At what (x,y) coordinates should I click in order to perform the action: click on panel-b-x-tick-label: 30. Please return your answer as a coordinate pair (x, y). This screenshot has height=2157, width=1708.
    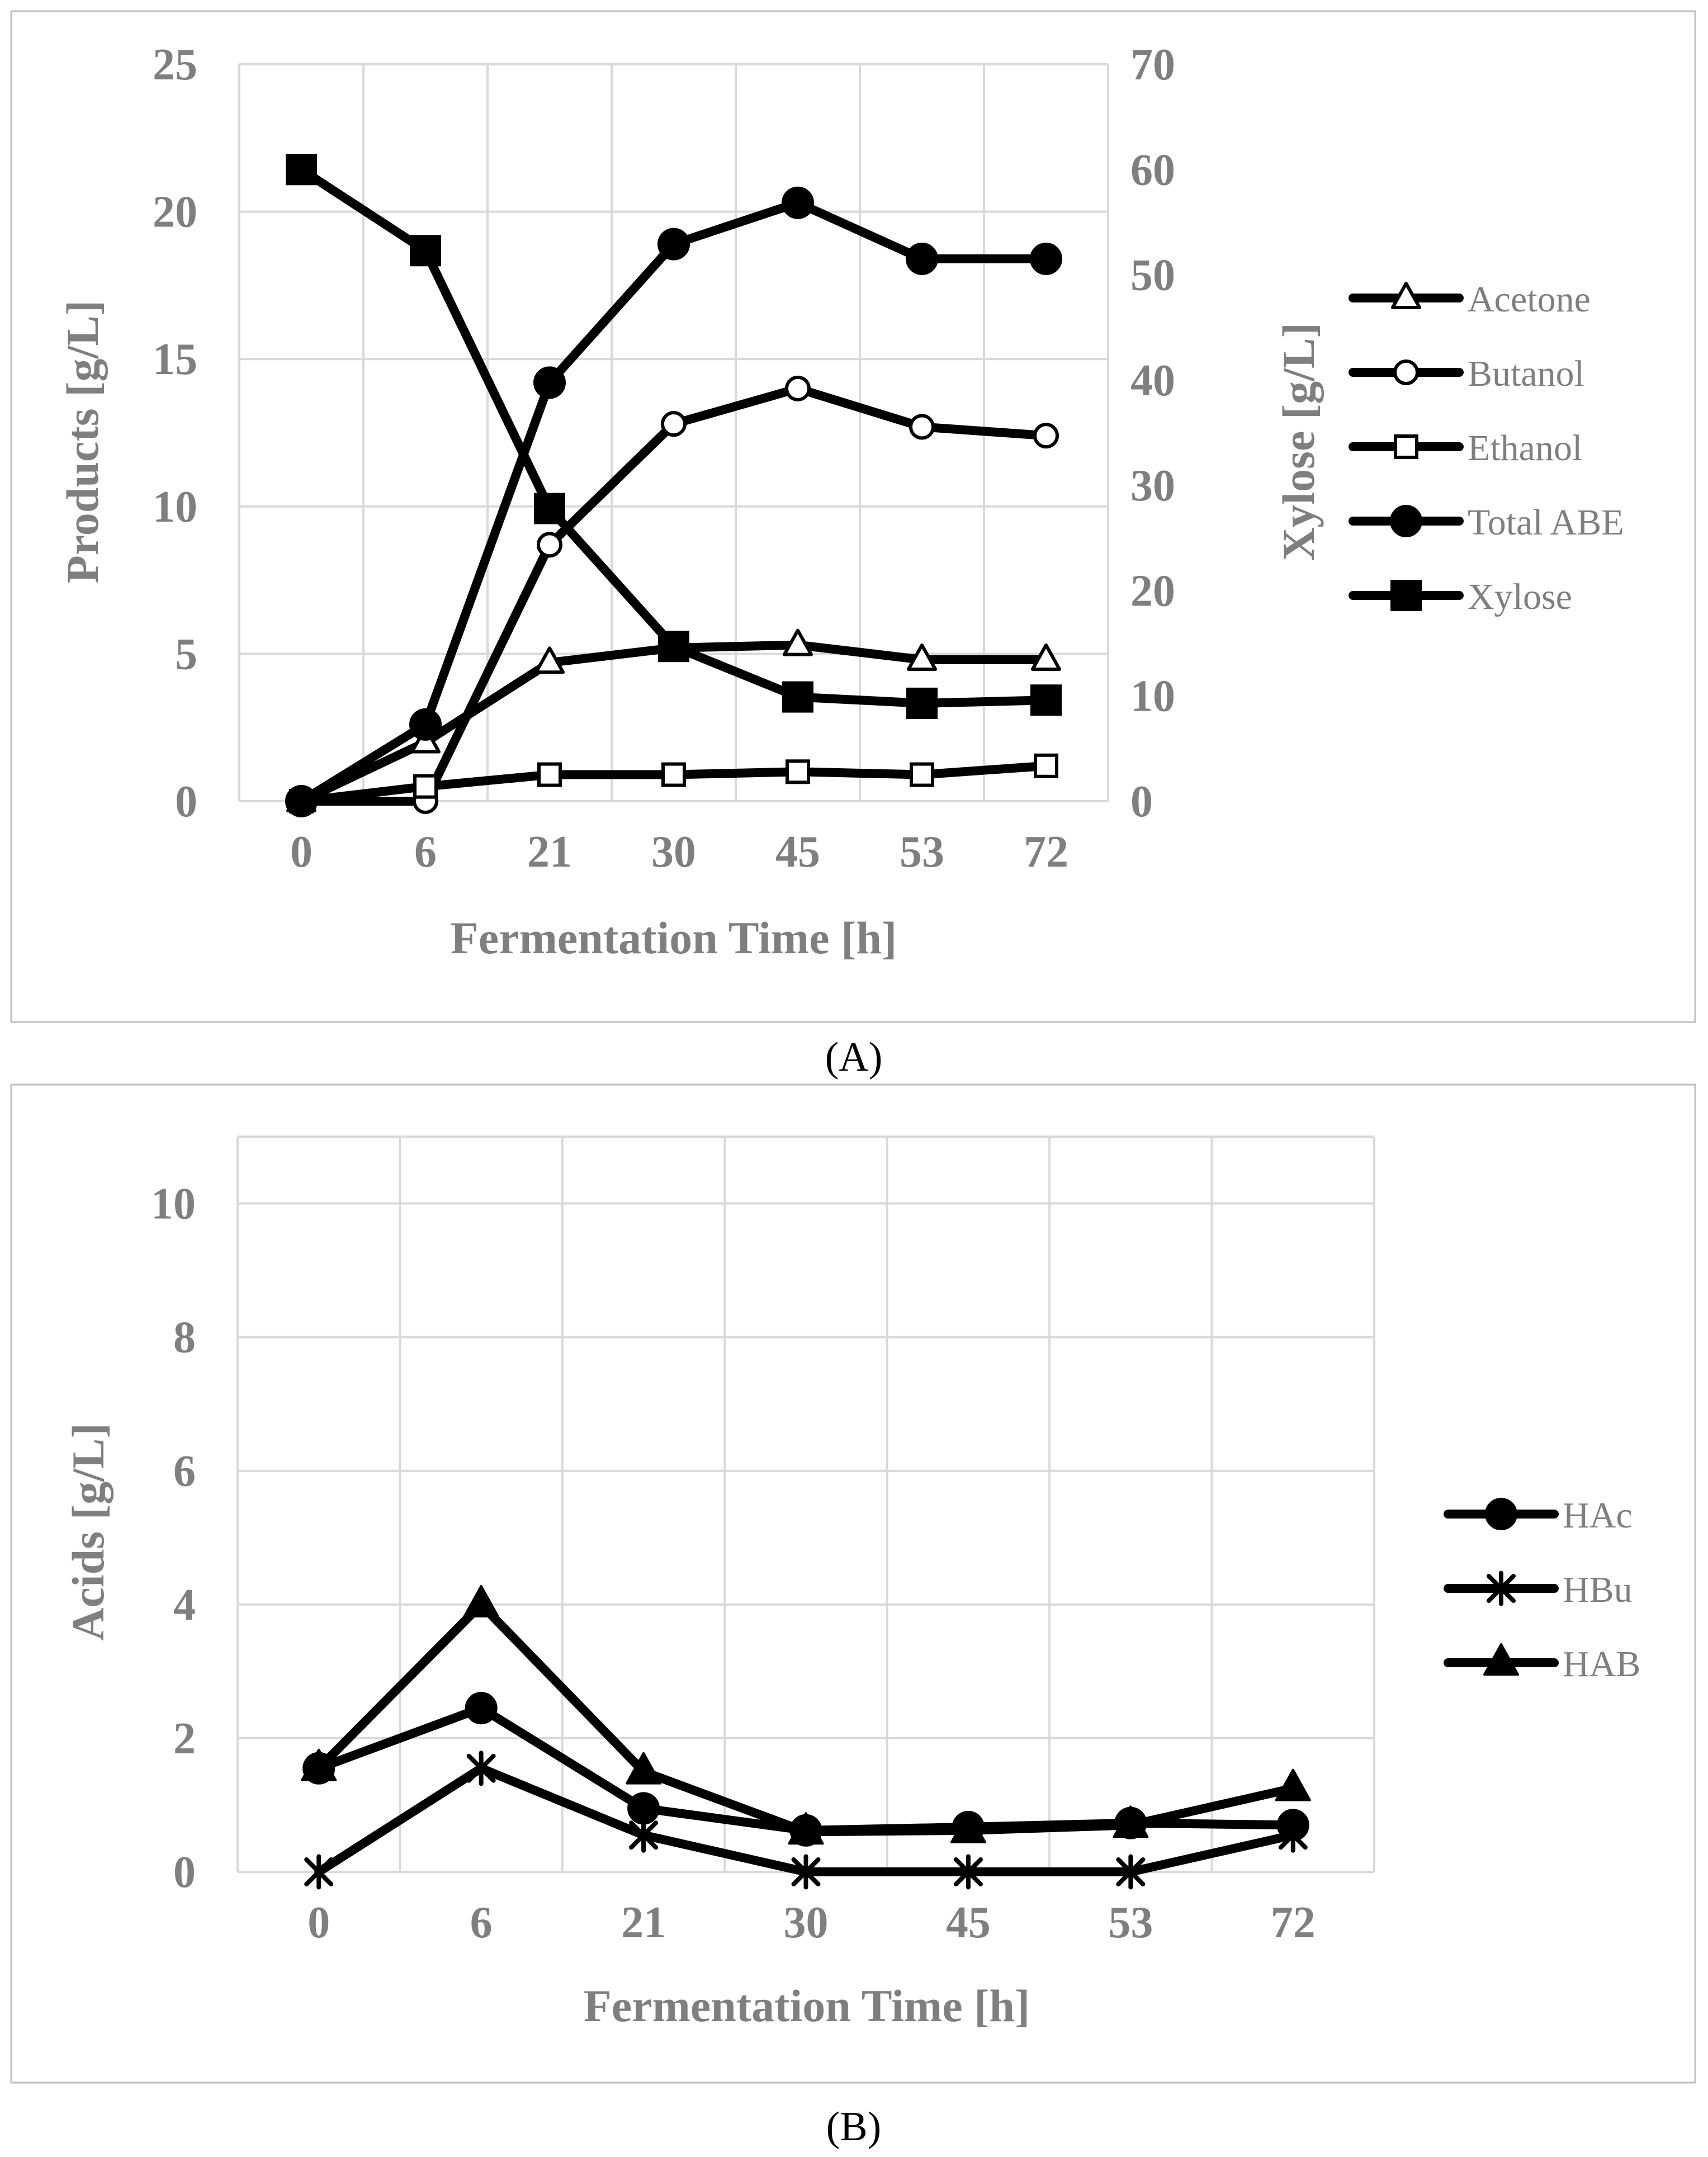
    Looking at the image, I should click on (806, 1922).